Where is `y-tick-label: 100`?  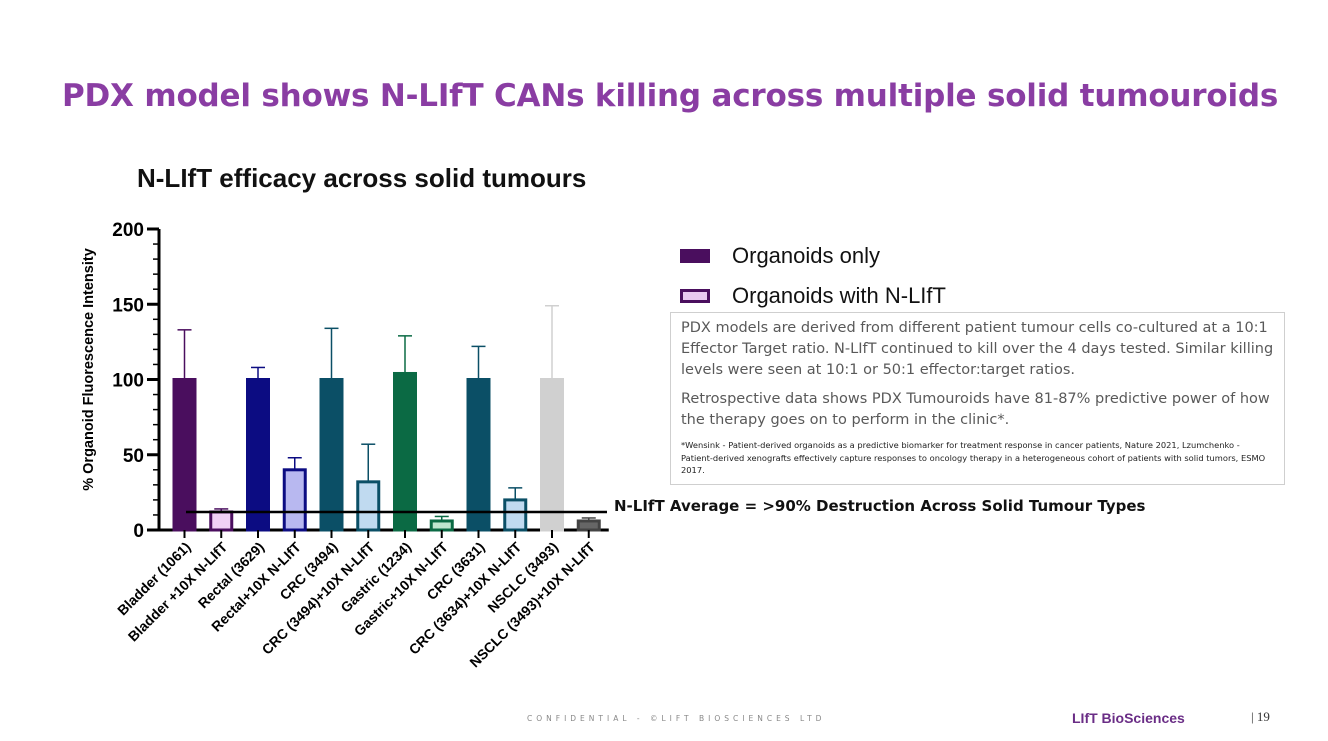 y-tick-label: 100 is located at coordinates (128, 381).